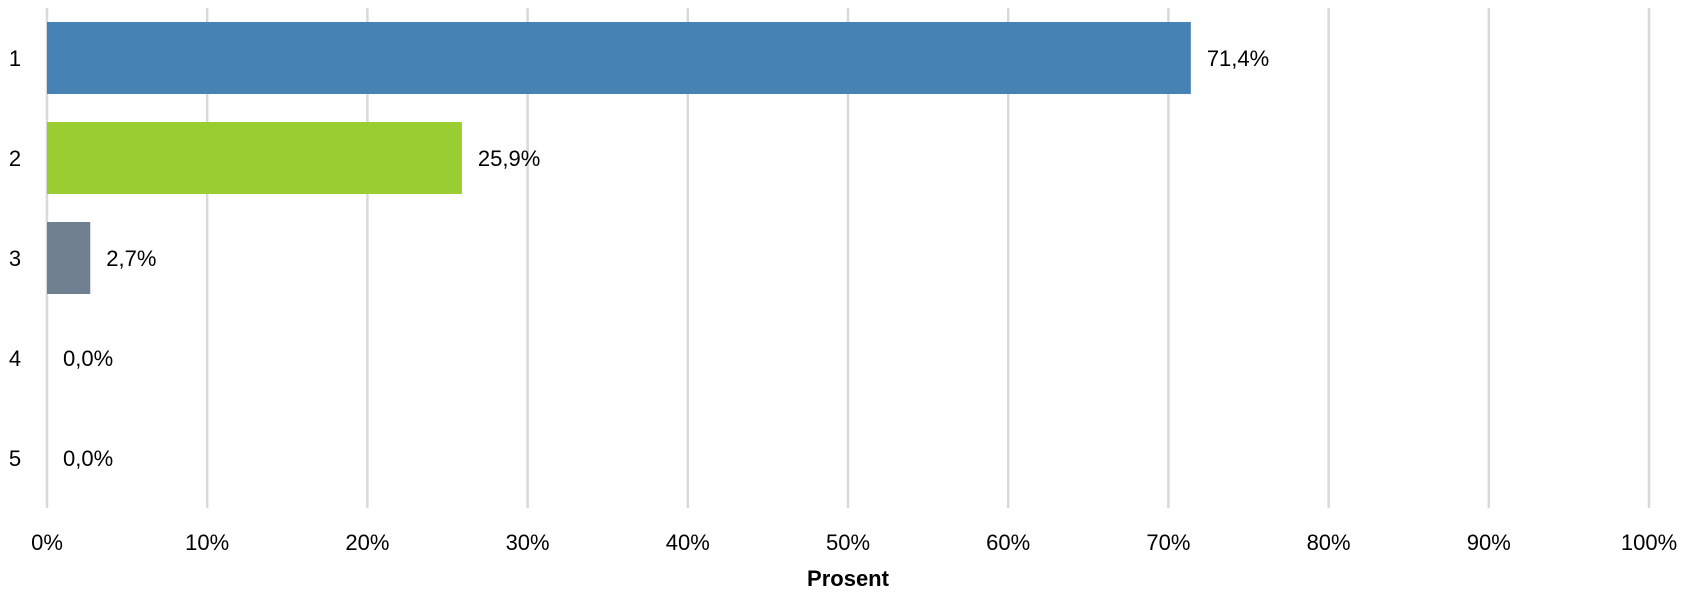 The width and height of the screenshot is (1692, 593). I want to click on category-label-2: 2, so click(15, 158).